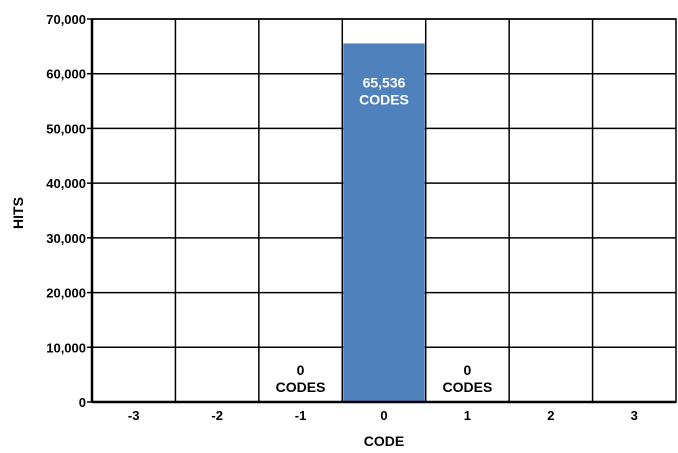 The height and width of the screenshot is (453, 678). I want to click on x-axis-title: CODE, so click(384, 441).